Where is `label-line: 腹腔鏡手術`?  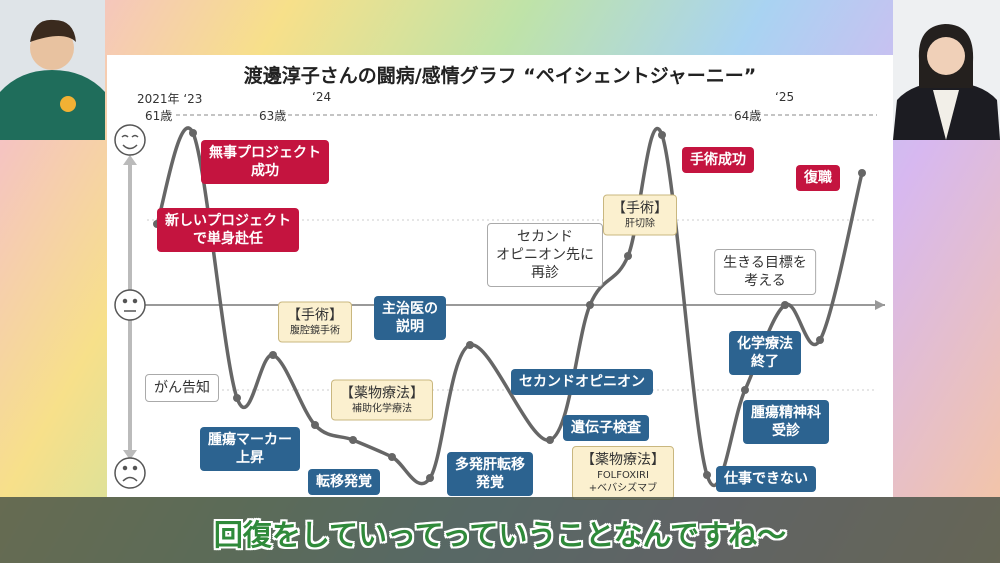
label-line: 腹腔鏡手術 is located at coordinates (315, 331).